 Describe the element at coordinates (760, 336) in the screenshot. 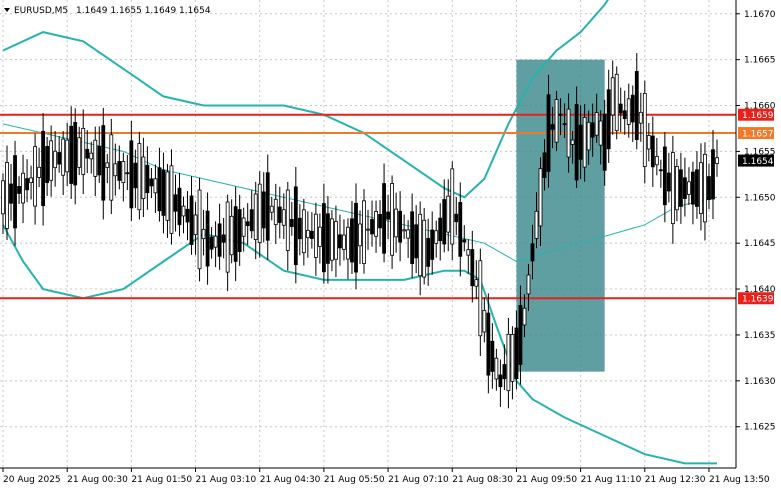

I see `price-tick-label: 1.1635` at that location.